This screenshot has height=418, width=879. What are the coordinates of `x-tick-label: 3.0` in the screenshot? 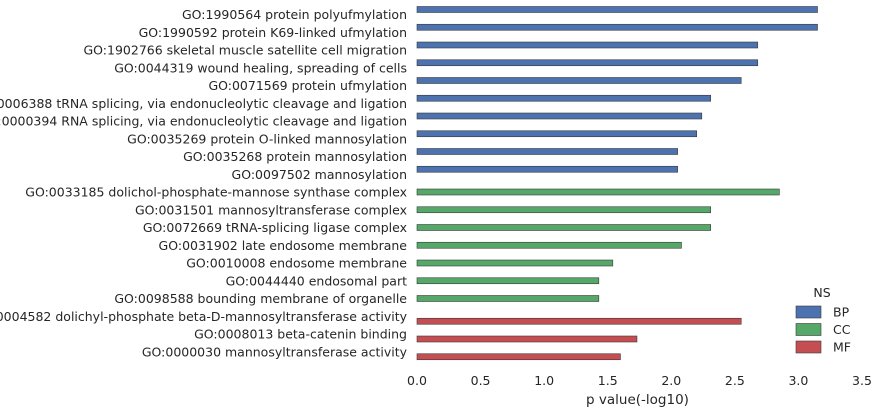 It's located at (798, 380).